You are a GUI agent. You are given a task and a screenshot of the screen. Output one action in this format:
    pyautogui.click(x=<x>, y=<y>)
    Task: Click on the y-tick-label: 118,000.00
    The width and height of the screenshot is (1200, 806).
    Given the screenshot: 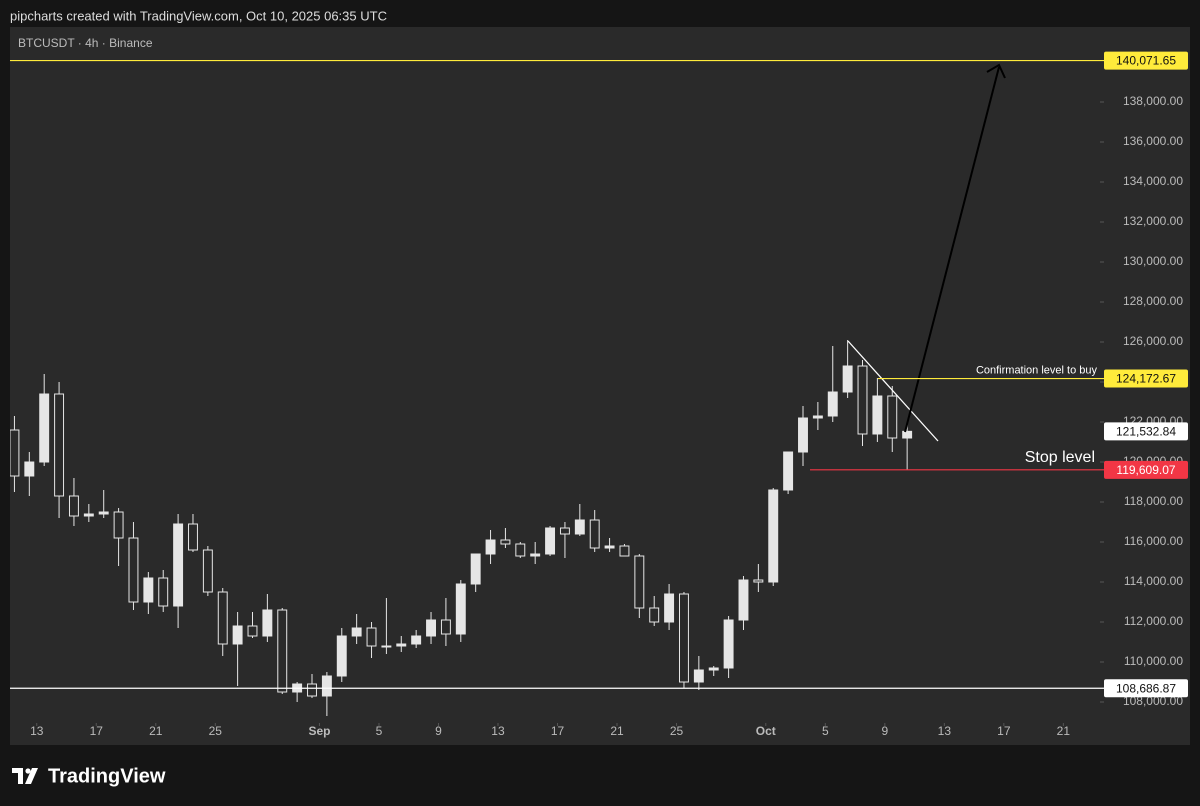 What is the action you would take?
    pyautogui.click(x=1153, y=501)
    